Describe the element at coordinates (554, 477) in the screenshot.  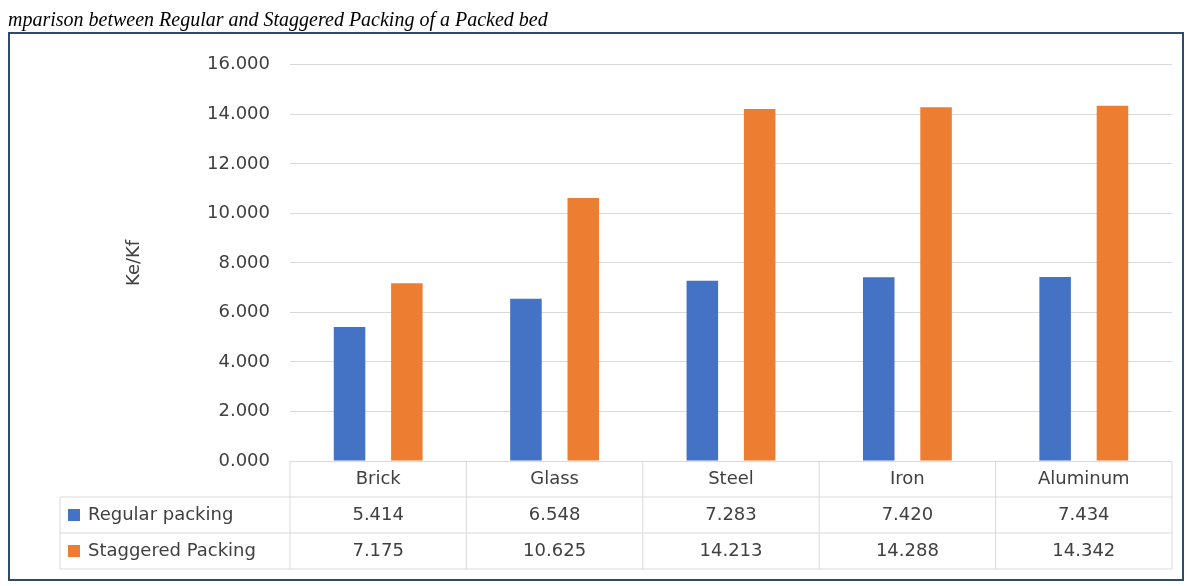
I see `x-tick-label: Glass` at that location.